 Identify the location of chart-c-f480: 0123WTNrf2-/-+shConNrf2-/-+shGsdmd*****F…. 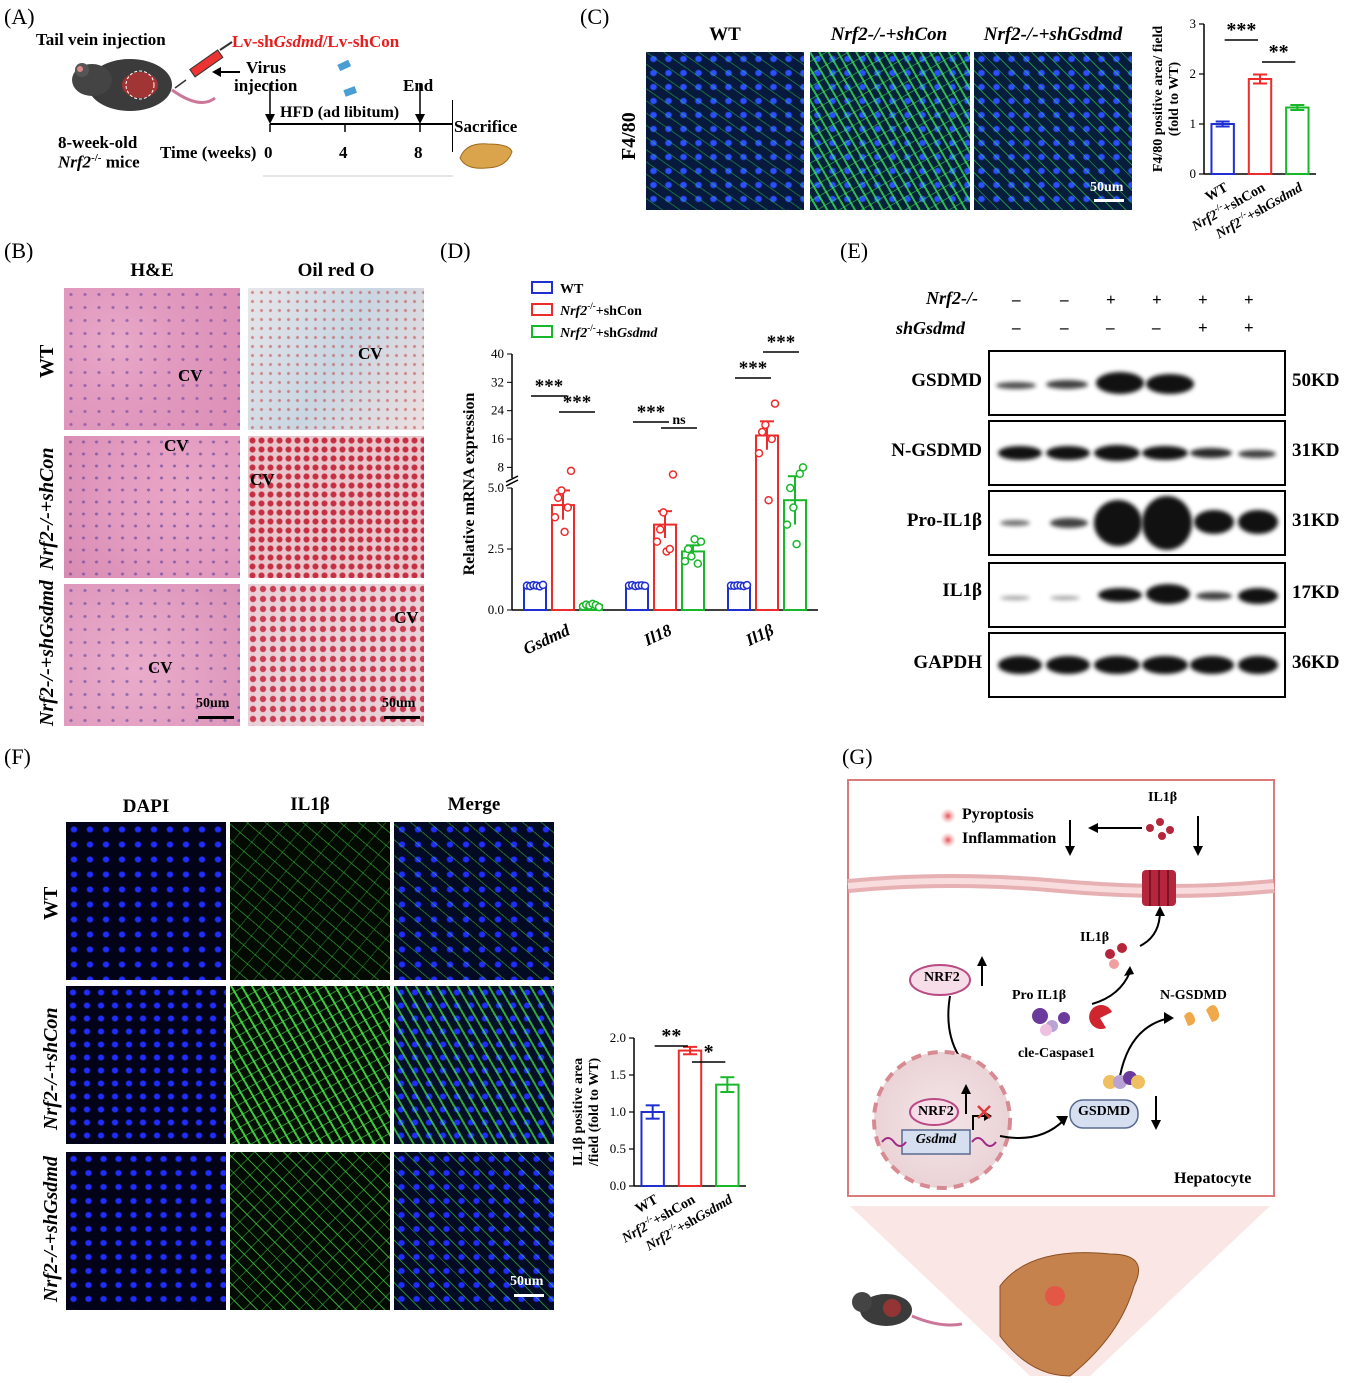
(1233, 129).